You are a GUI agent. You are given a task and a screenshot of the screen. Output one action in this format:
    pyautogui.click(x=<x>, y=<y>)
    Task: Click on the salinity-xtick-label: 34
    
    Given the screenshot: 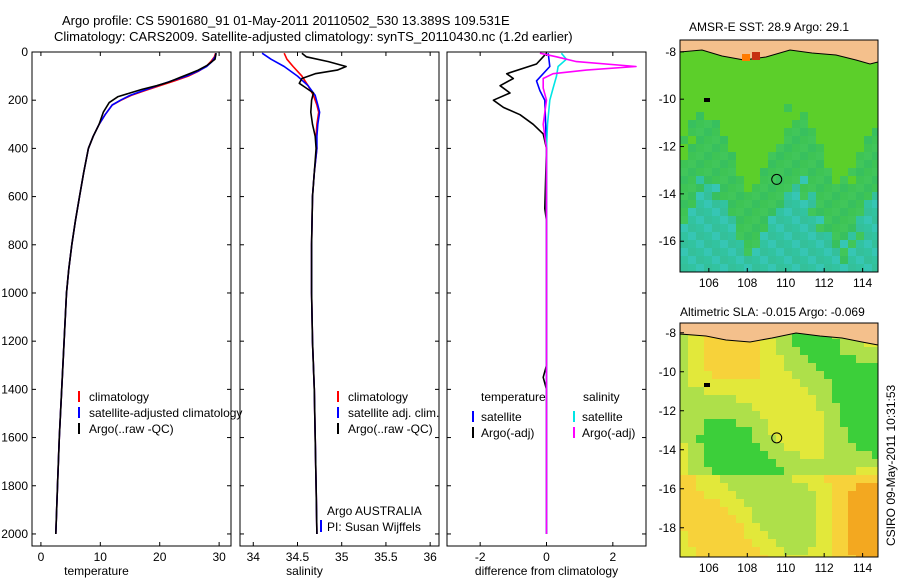 What is the action you would take?
    pyautogui.click(x=254, y=557)
    